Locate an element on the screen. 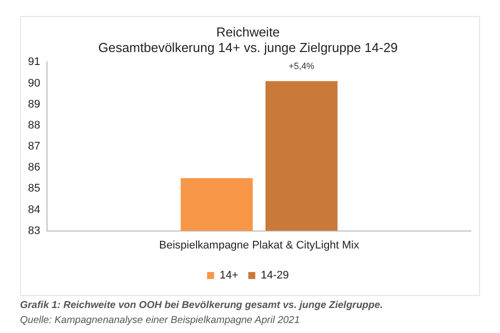 This screenshot has width=500, height=333. x-tick-label: Beispielkampagne Plakat & CityLight Mix is located at coordinates (259, 245).